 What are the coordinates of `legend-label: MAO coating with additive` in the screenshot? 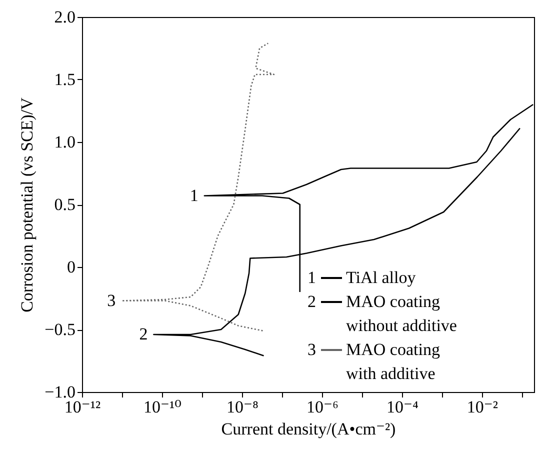 It's located at (393, 361).